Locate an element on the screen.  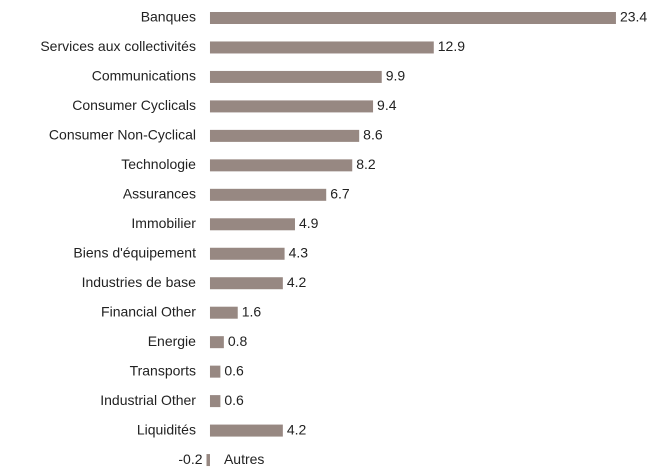
value-label: 12.9 is located at coordinates (451, 46).